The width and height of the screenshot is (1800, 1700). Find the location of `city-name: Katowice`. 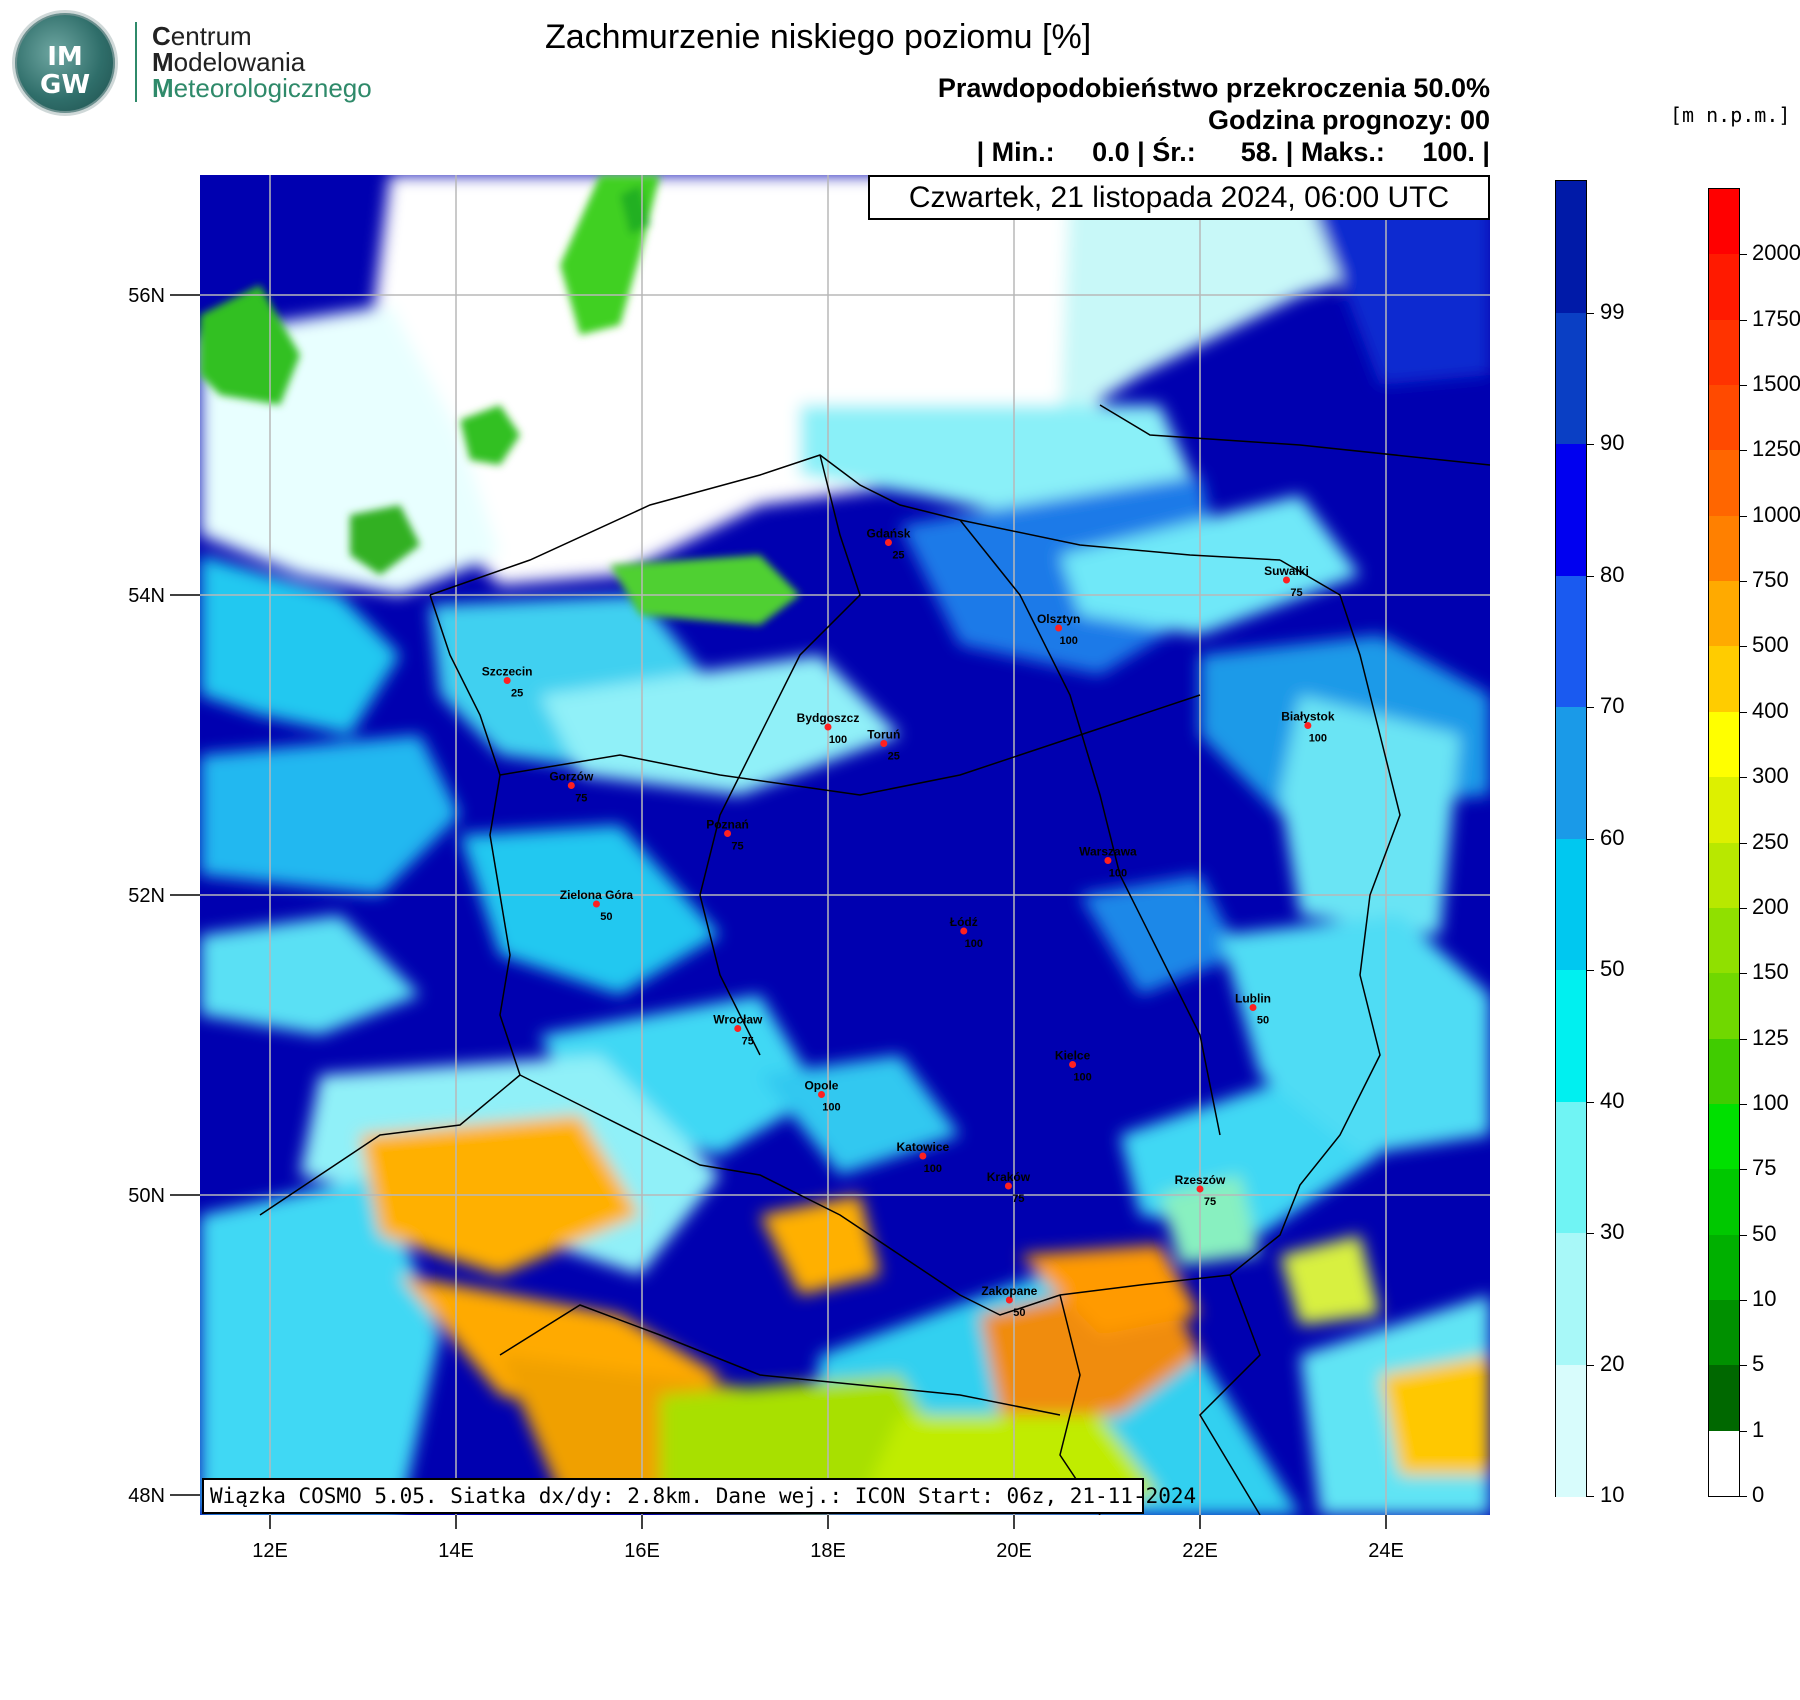

city-name: Katowice is located at coordinates (923, 1147).